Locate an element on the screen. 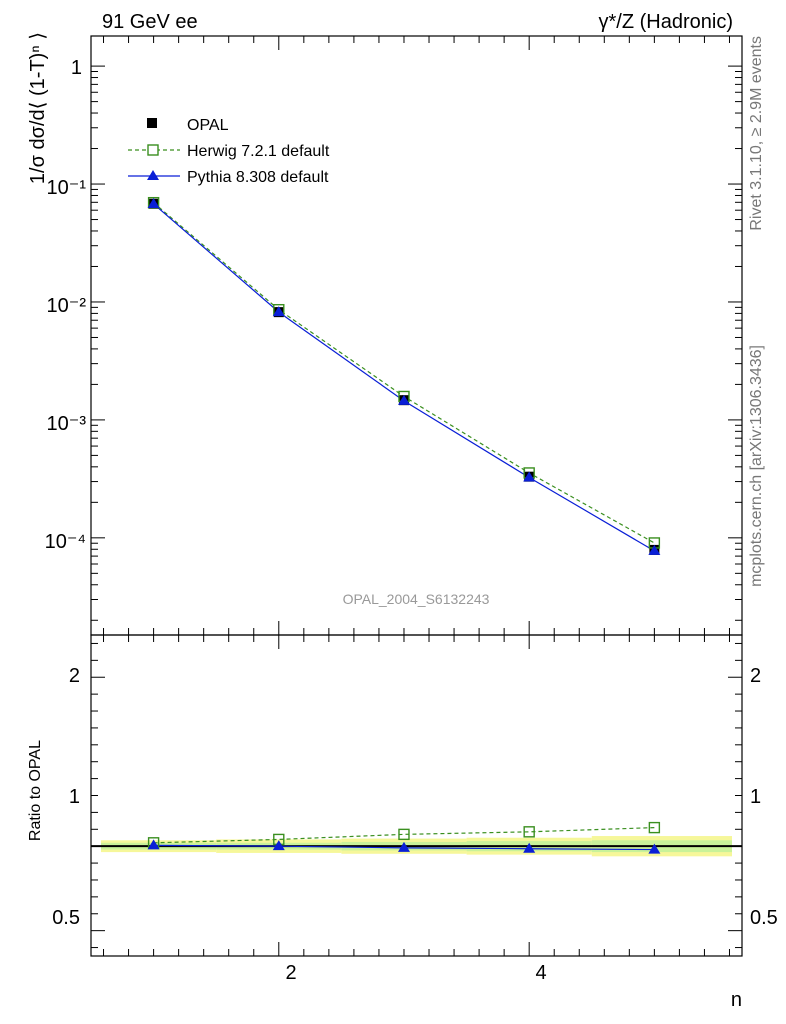  ratio-ytick-label-right-2: 2 is located at coordinates (755, 676).